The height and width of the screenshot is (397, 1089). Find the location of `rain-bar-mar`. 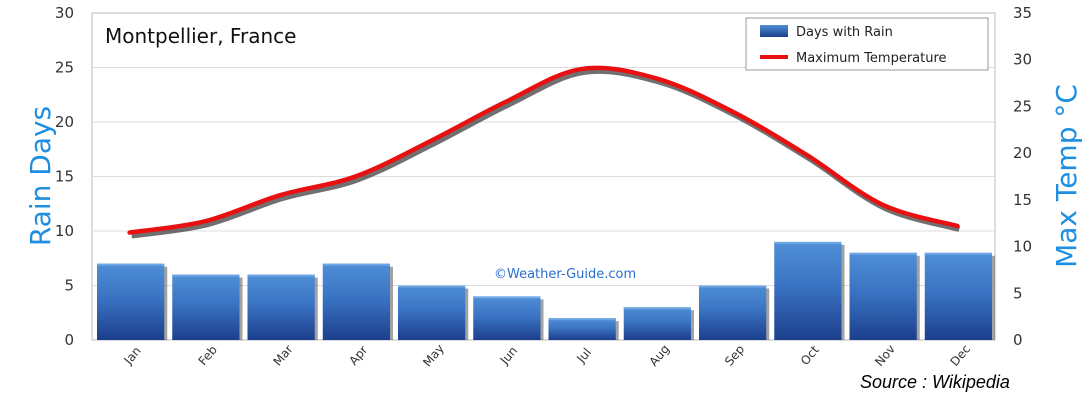

rain-bar-mar is located at coordinates (281, 307).